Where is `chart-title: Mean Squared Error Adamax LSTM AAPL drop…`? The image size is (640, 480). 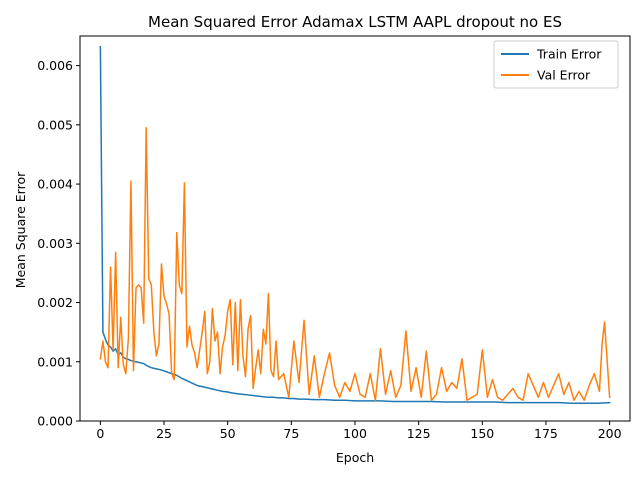
chart-title: Mean Squared Error Adamax LSTM AAPL drop… is located at coordinates (355, 22).